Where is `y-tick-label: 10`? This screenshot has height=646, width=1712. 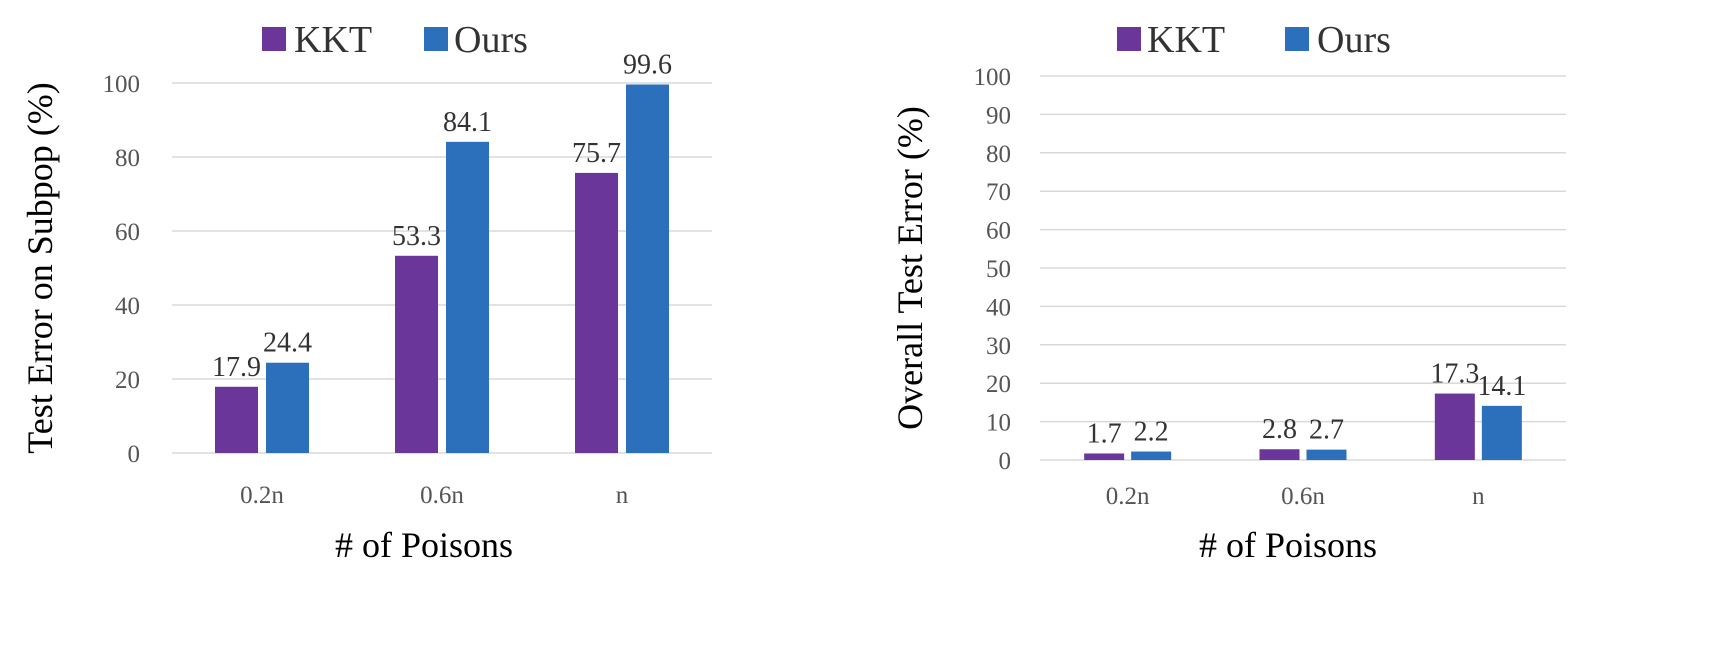 y-tick-label: 10 is located at coordinates (998, 423).